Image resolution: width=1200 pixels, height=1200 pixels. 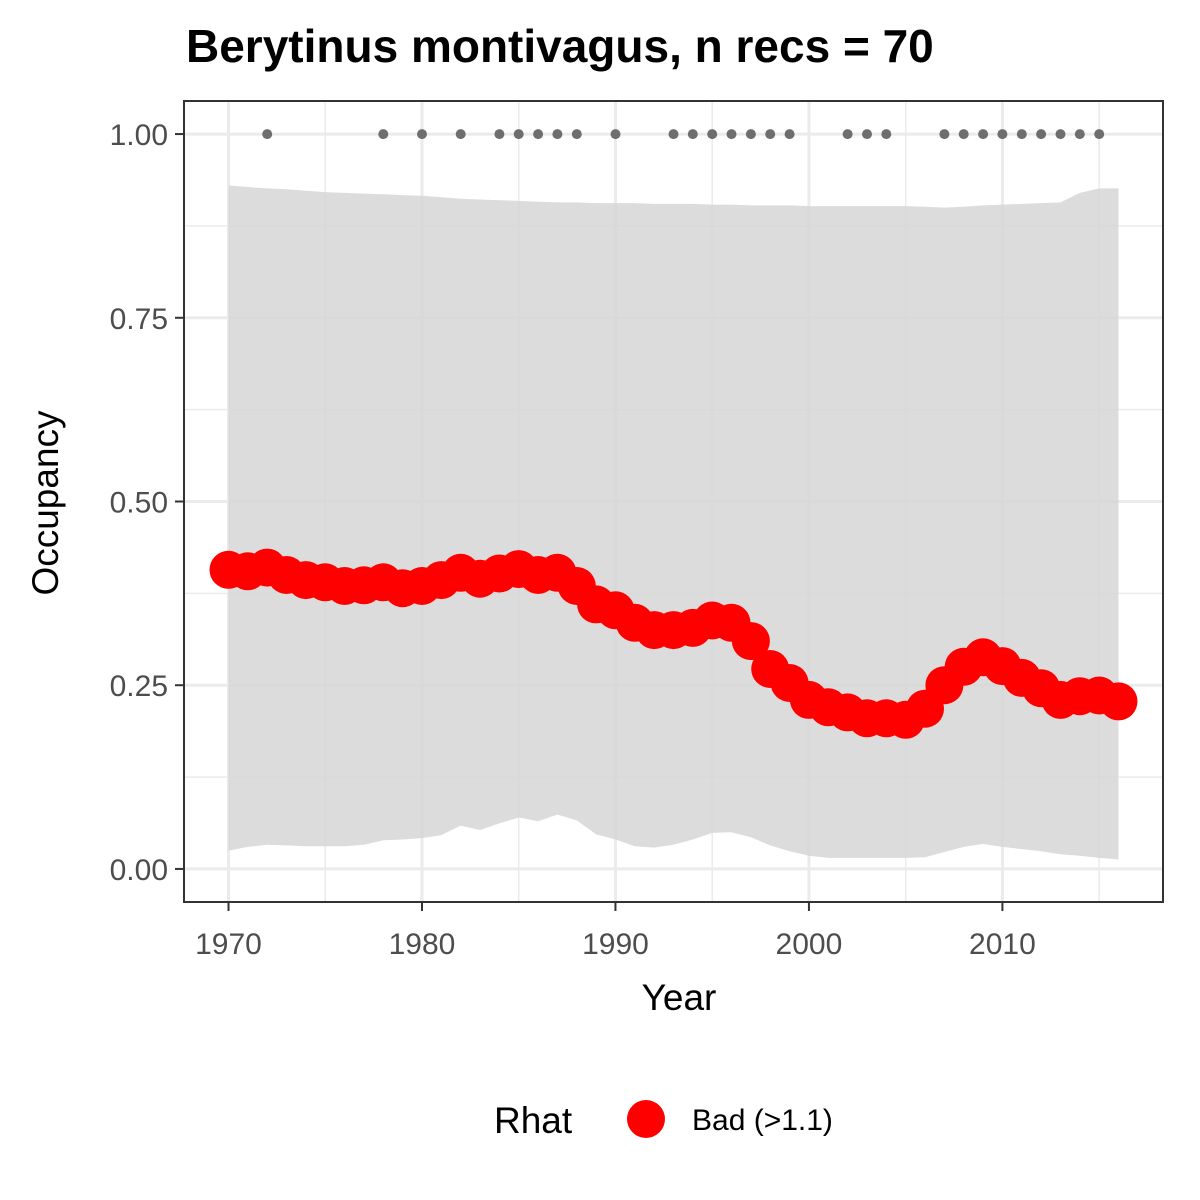 What do you see at coordinates (139, 319) in the screenshot?
I see `y-tick-label: 0.75` at bounding box center [139, 319].